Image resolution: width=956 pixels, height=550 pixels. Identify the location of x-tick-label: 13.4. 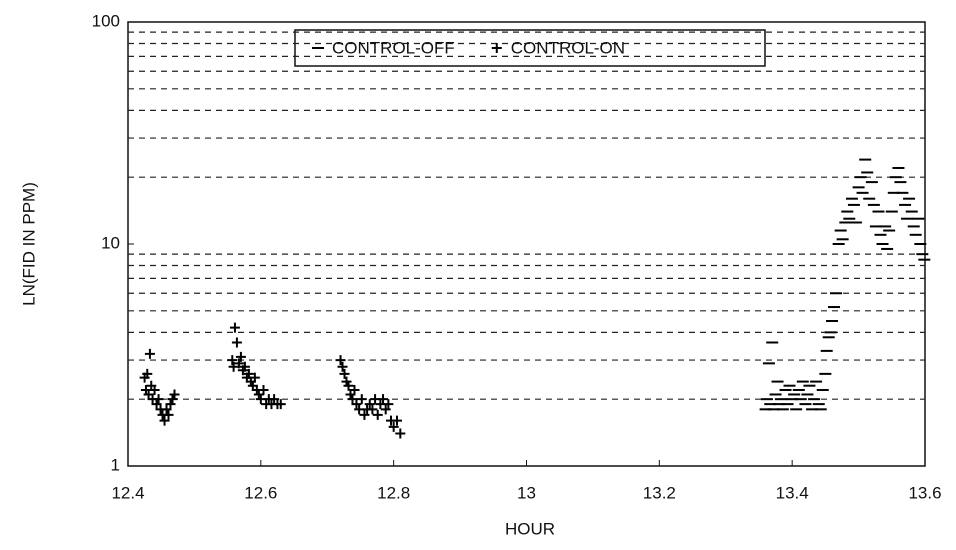
(792, 492).